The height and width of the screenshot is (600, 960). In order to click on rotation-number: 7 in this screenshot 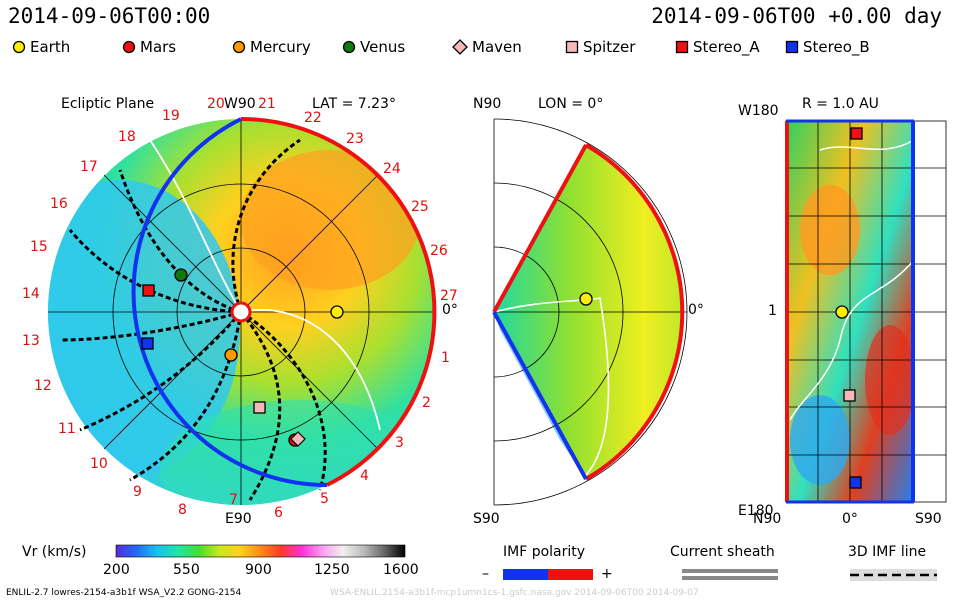, I will do `click(233, 500)`.